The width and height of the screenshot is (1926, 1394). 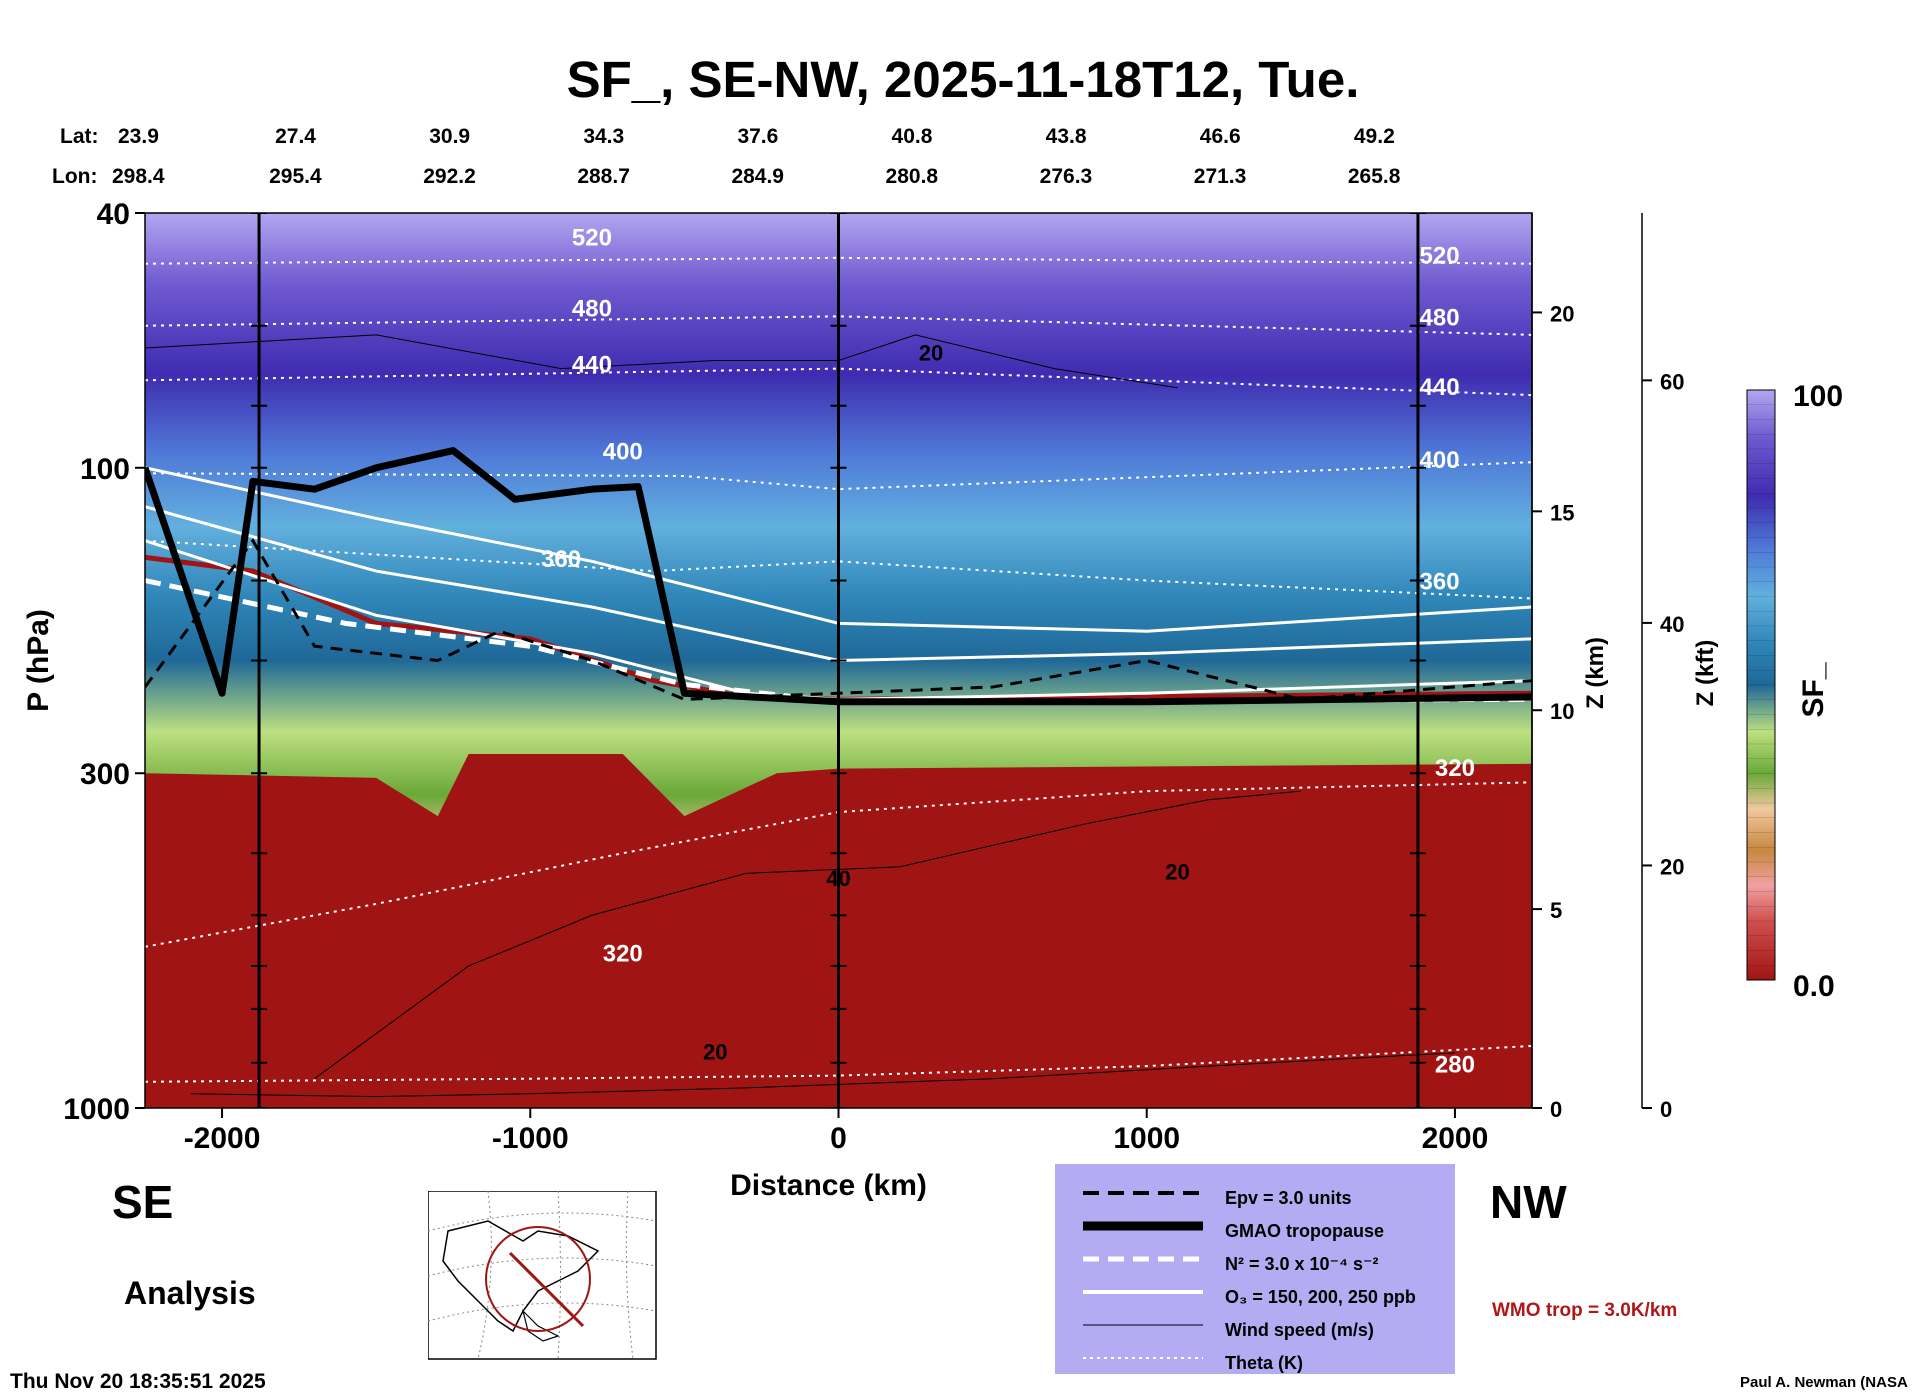 I want to click on z-kft-tick-label: 40, so click(x=1672, y=624).